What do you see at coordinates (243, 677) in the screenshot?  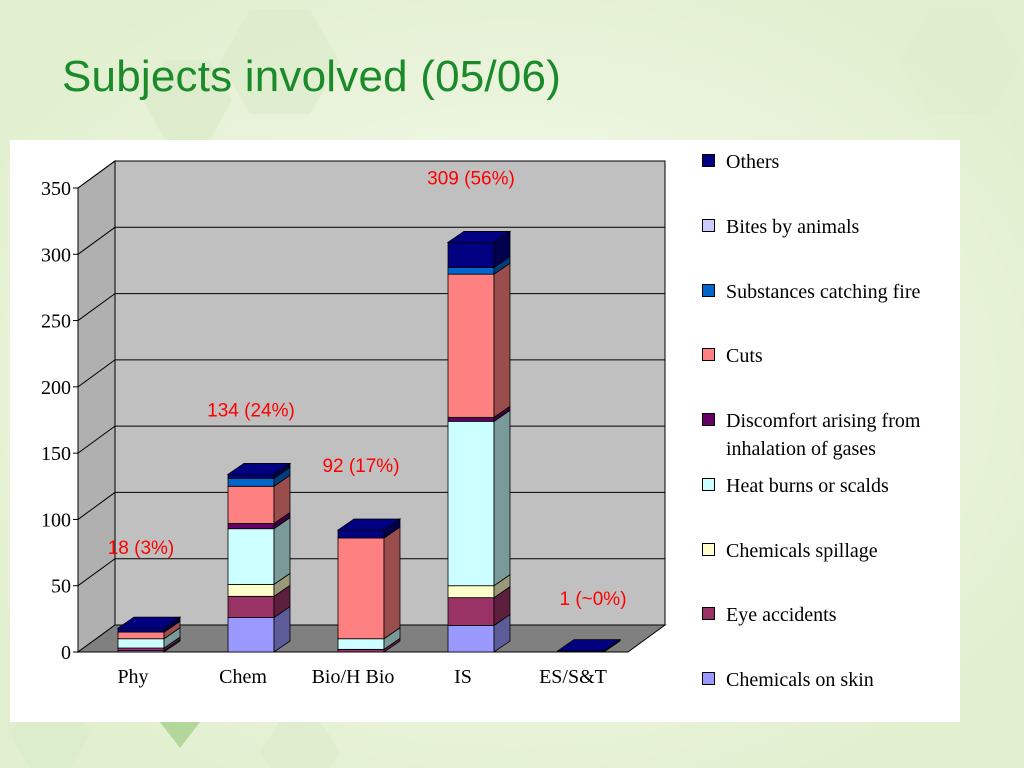 I see `x-tick-label: Chem` at bounding box center [243, 677].